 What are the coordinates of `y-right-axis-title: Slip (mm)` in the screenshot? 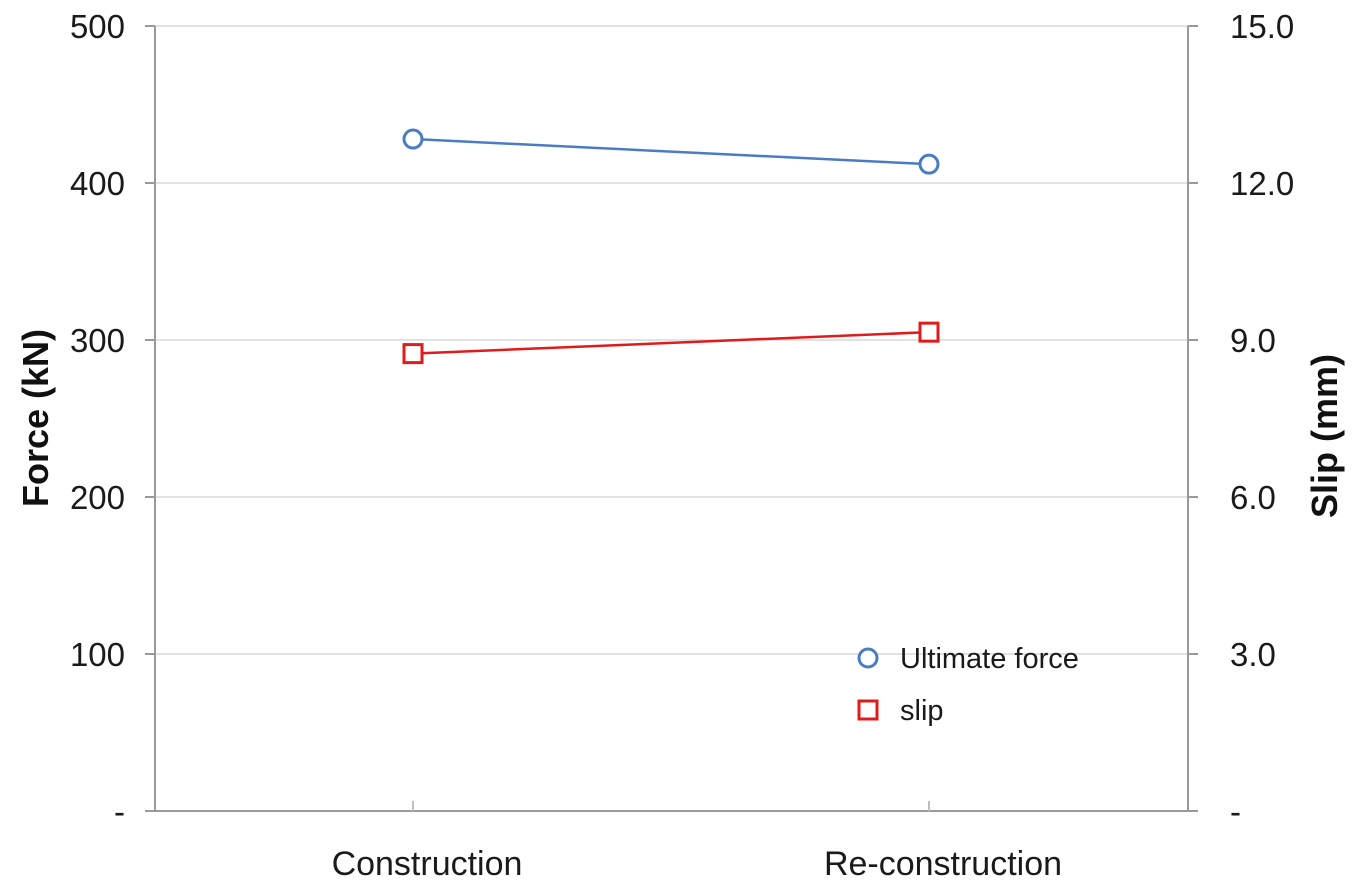 It's located at (1324, 436).